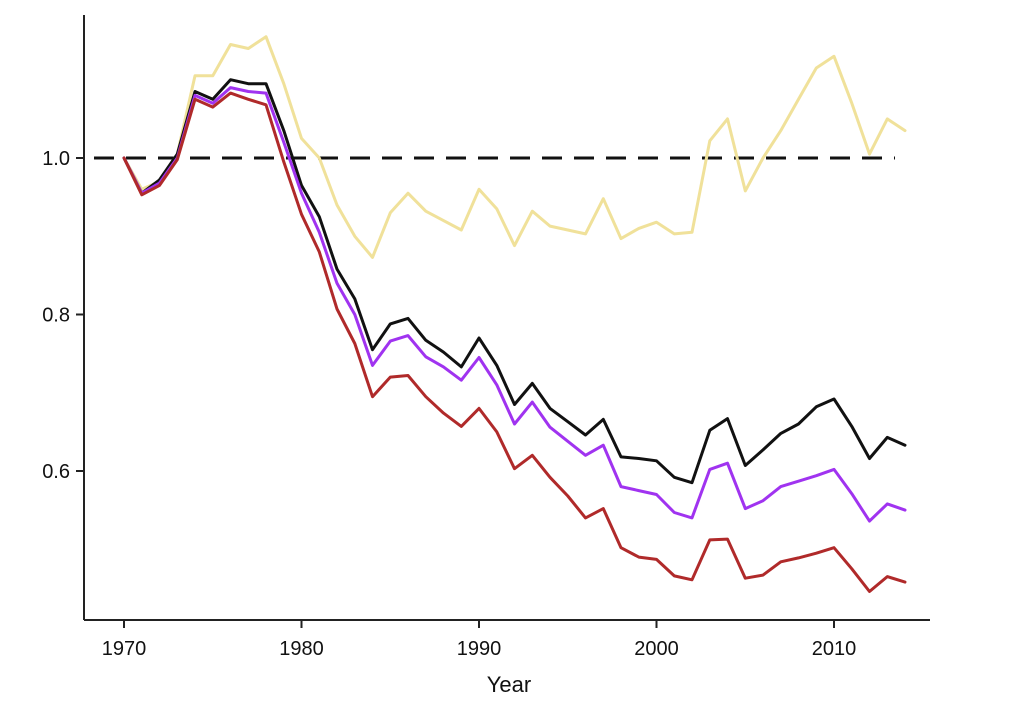  I want to click on x-axis-title: Year, so click(509, 684).